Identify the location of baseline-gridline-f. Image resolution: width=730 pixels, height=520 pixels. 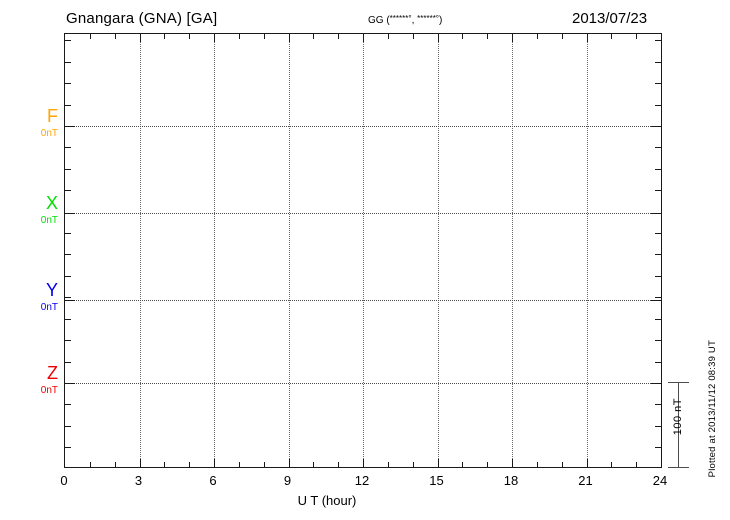
(363, 126).